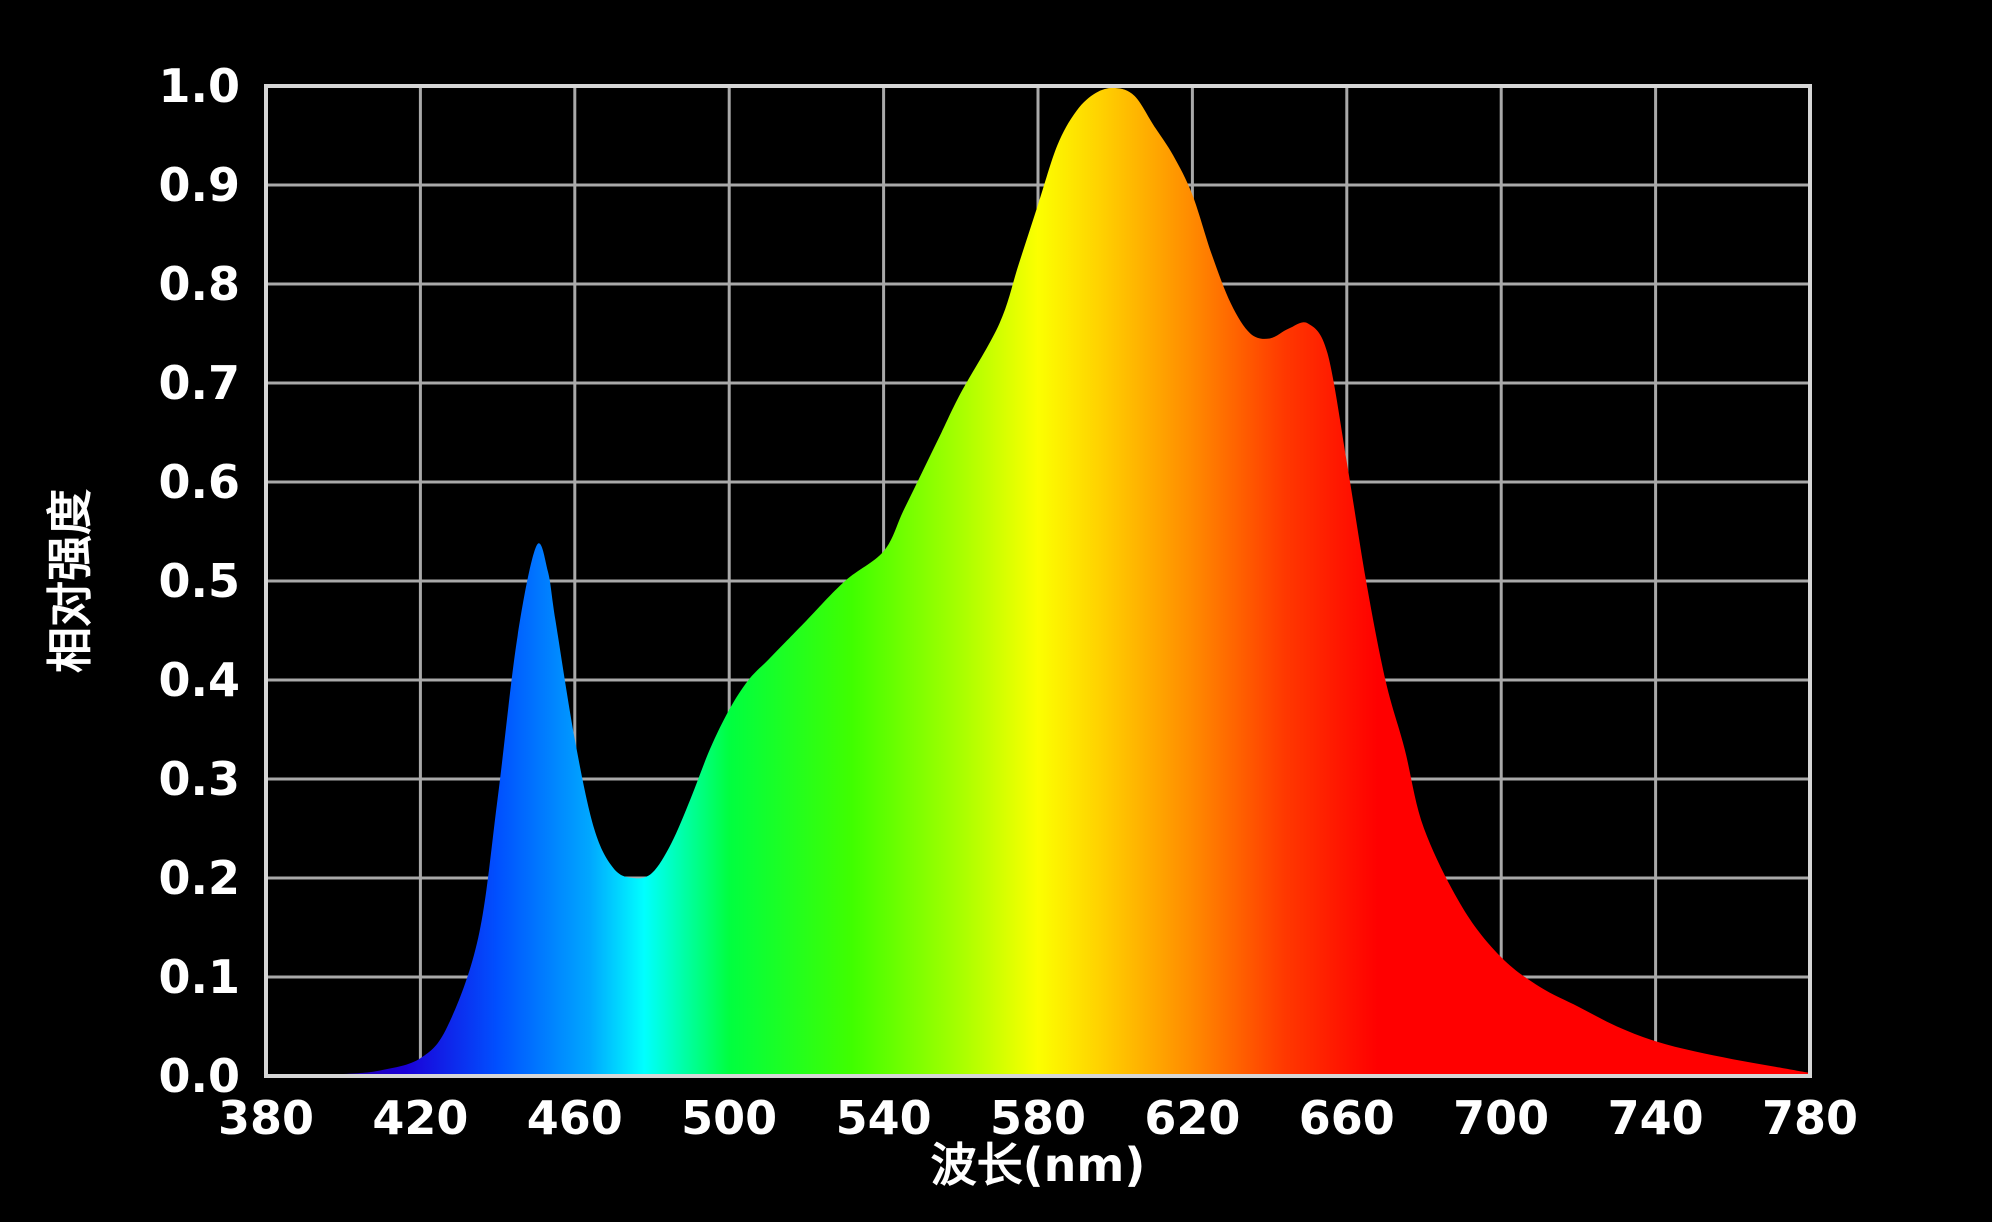 The width and height of the screenshot is (2000, 1230). Describe the element at coordinates (200, 482) in the screenshot. I see `y-tick-label: 0.6` at that location.